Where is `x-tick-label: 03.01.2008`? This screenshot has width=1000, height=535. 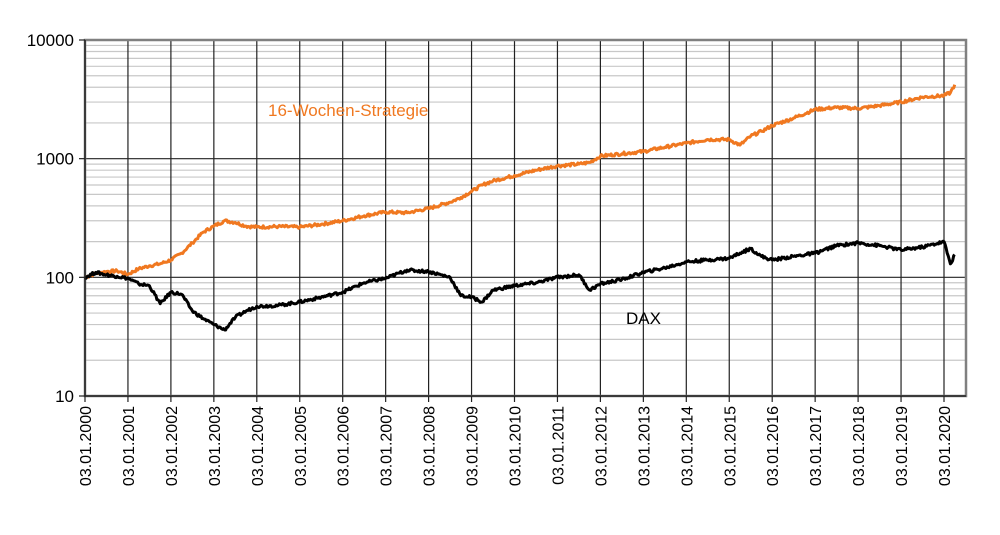 x-tick-label: 03.01.2008 is located at coordinates (430, 446).